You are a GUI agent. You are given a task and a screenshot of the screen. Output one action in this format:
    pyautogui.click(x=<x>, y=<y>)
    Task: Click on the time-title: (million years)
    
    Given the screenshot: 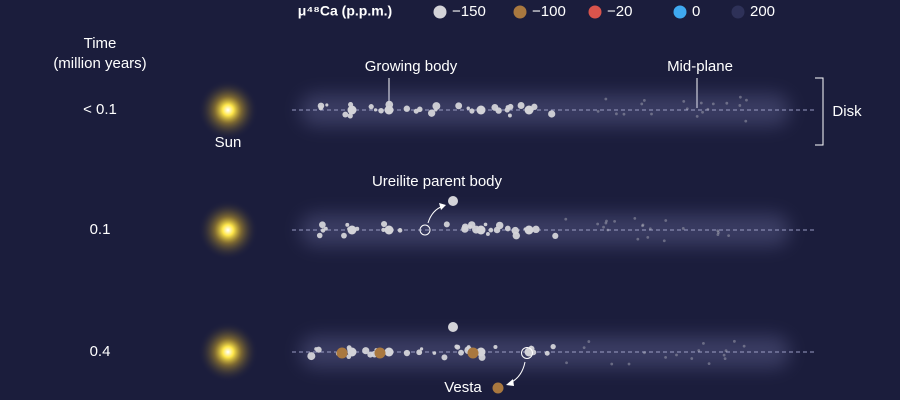 What is the action you would take?
    pyautogui.click(x=99, y=63)
    